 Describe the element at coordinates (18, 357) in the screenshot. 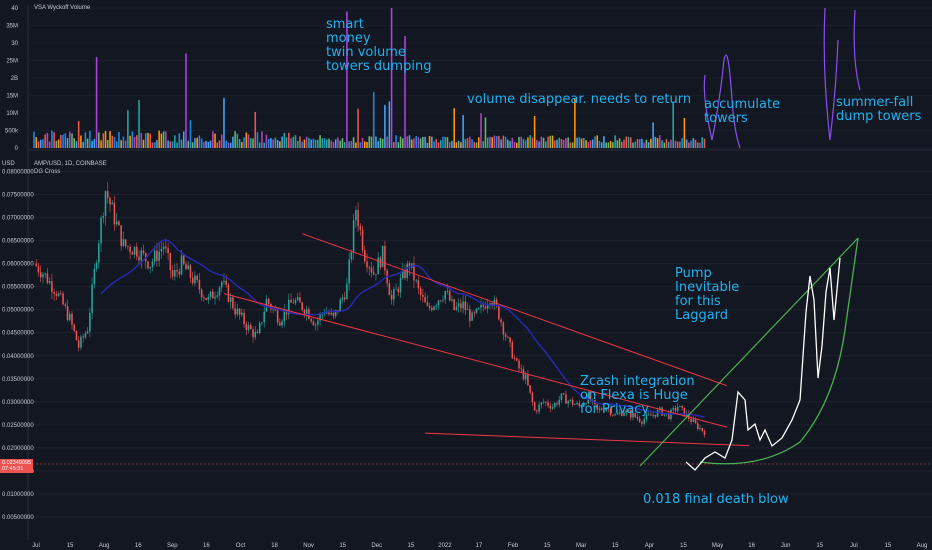

I see `price-tick-label: 0.04000000` at that location.